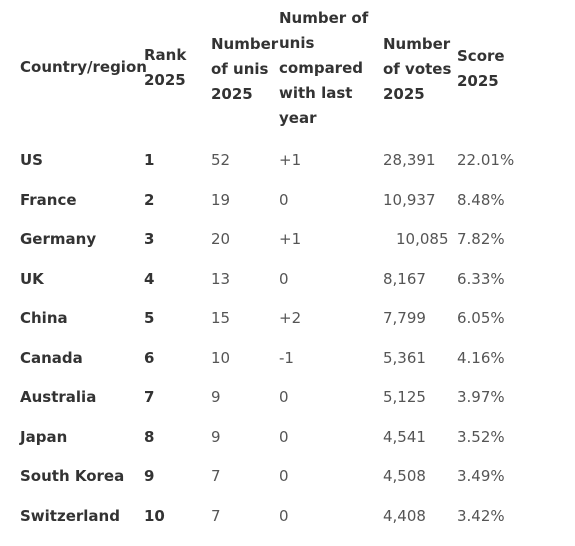  Describe the element at coordinates (149, 239) in the screenshot. I see `cell-rank: 3` at that location.